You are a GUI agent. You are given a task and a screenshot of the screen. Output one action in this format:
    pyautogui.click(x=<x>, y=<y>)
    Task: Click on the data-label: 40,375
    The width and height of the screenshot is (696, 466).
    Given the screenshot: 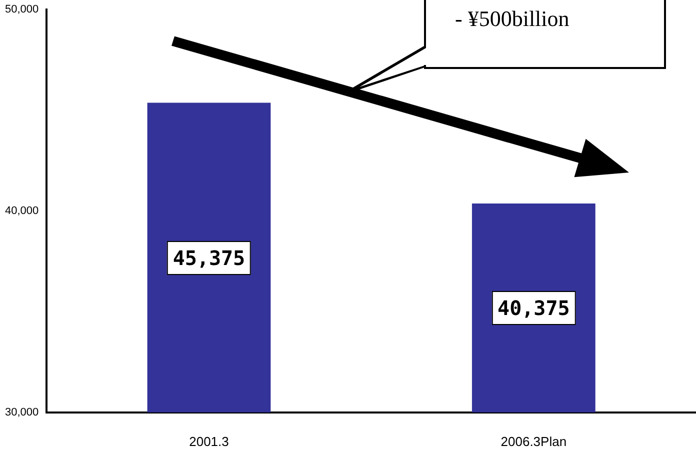 What is the action you would take?
    pyautogui.click(x=534, y=307)
    